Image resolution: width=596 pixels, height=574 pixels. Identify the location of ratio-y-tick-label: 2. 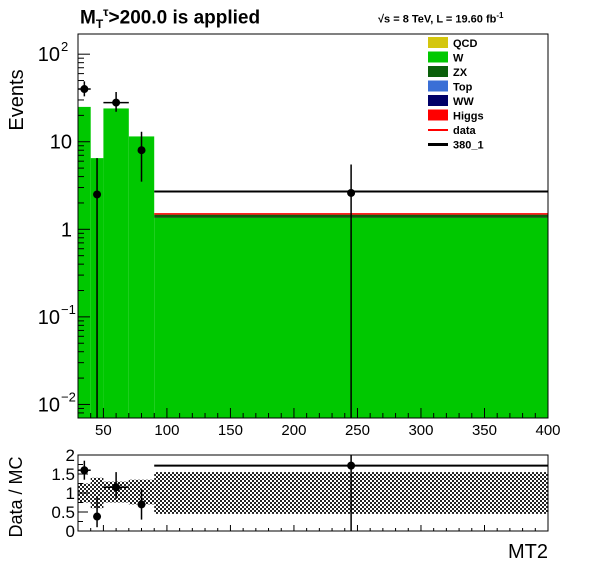
(70, 455).